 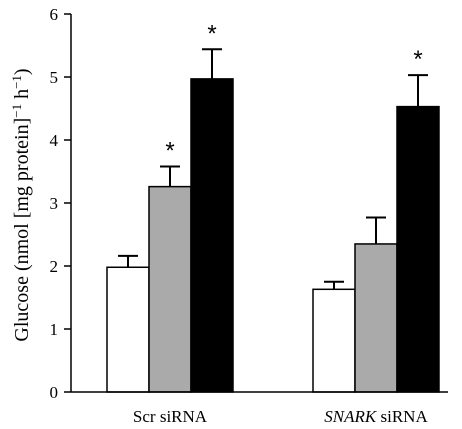 I want to click on category-label-italic: SNARK, so click(x=351, y=416).